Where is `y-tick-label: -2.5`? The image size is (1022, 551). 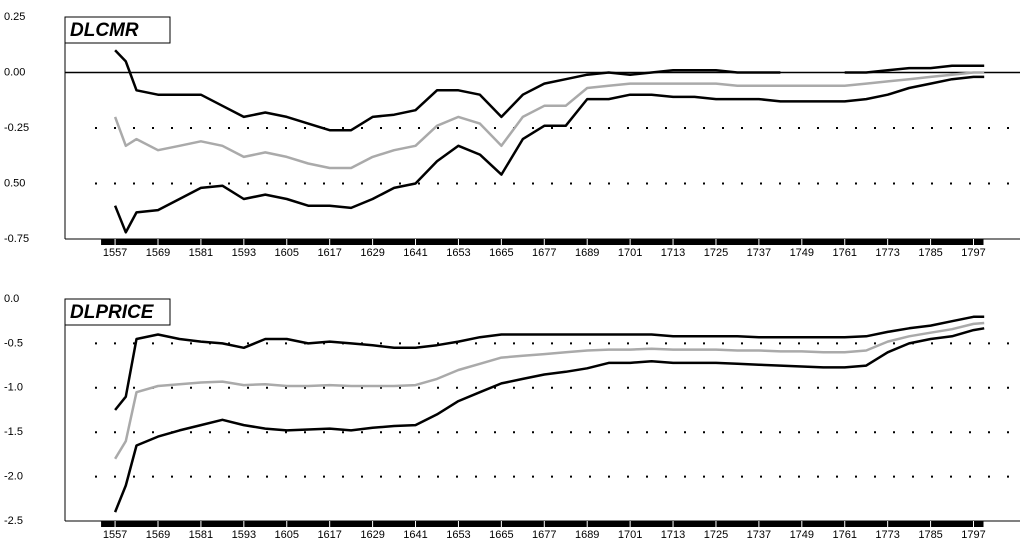
y-tick-label: -2.5 is located at coordinates (13, 521).